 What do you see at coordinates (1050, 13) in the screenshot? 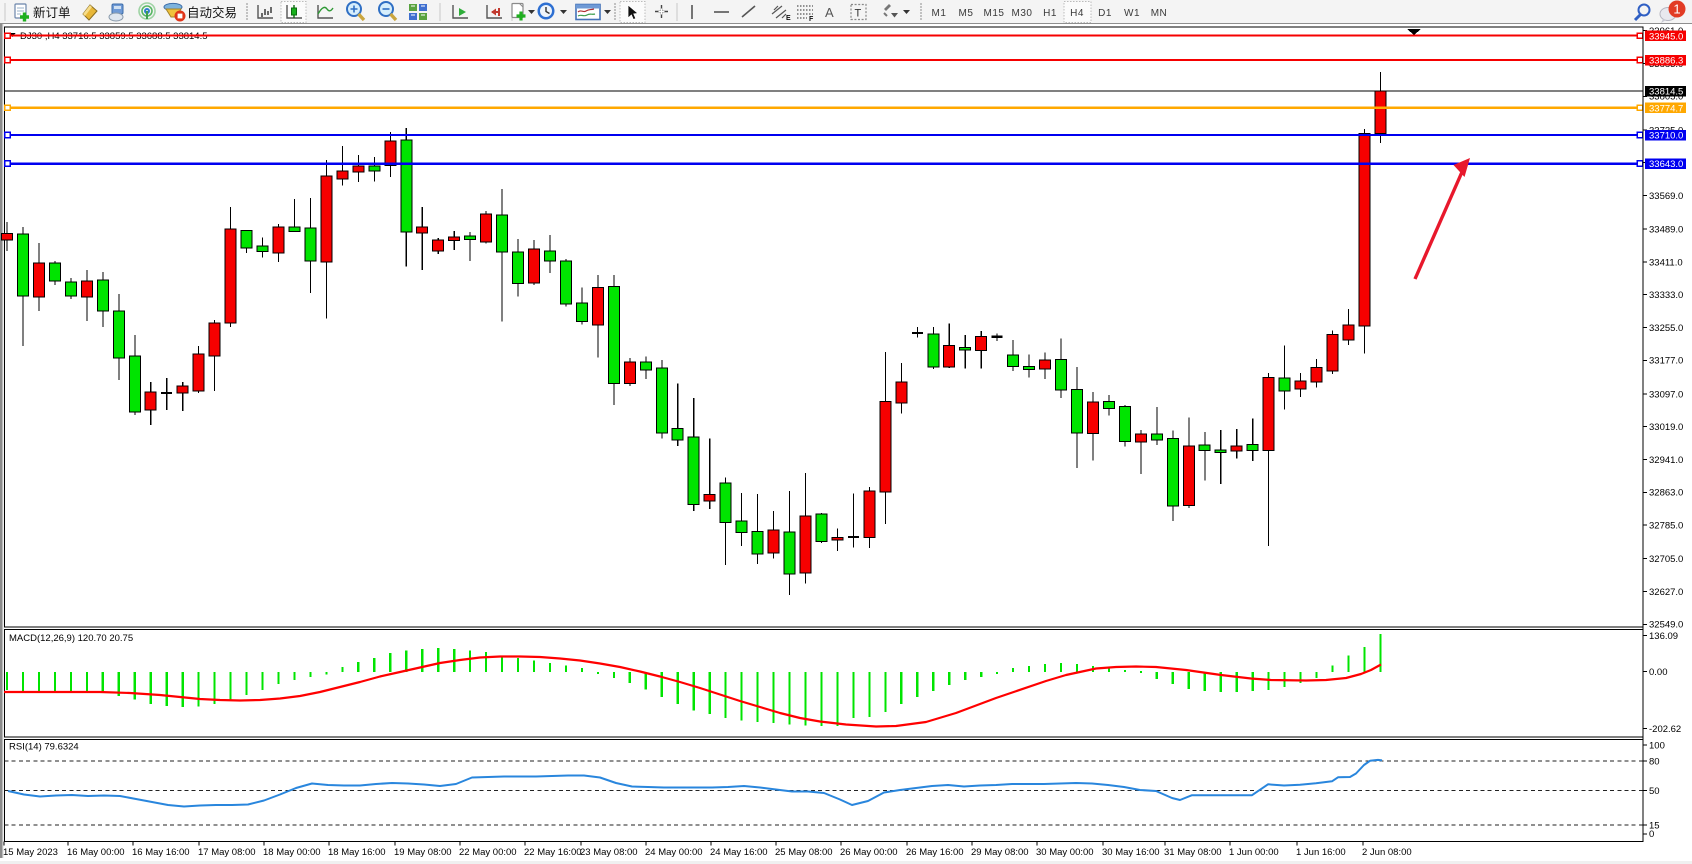
I see `svg-text: H1` at bounding box center [1050, 13].